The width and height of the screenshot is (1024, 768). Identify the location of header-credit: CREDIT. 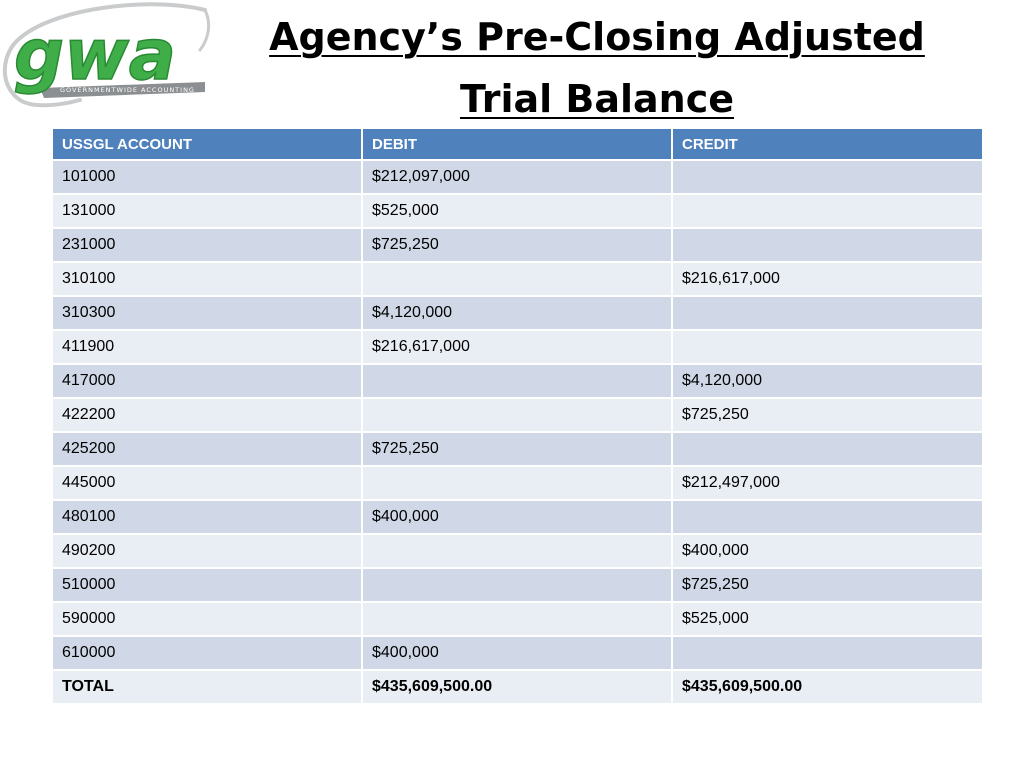
(827, 144).